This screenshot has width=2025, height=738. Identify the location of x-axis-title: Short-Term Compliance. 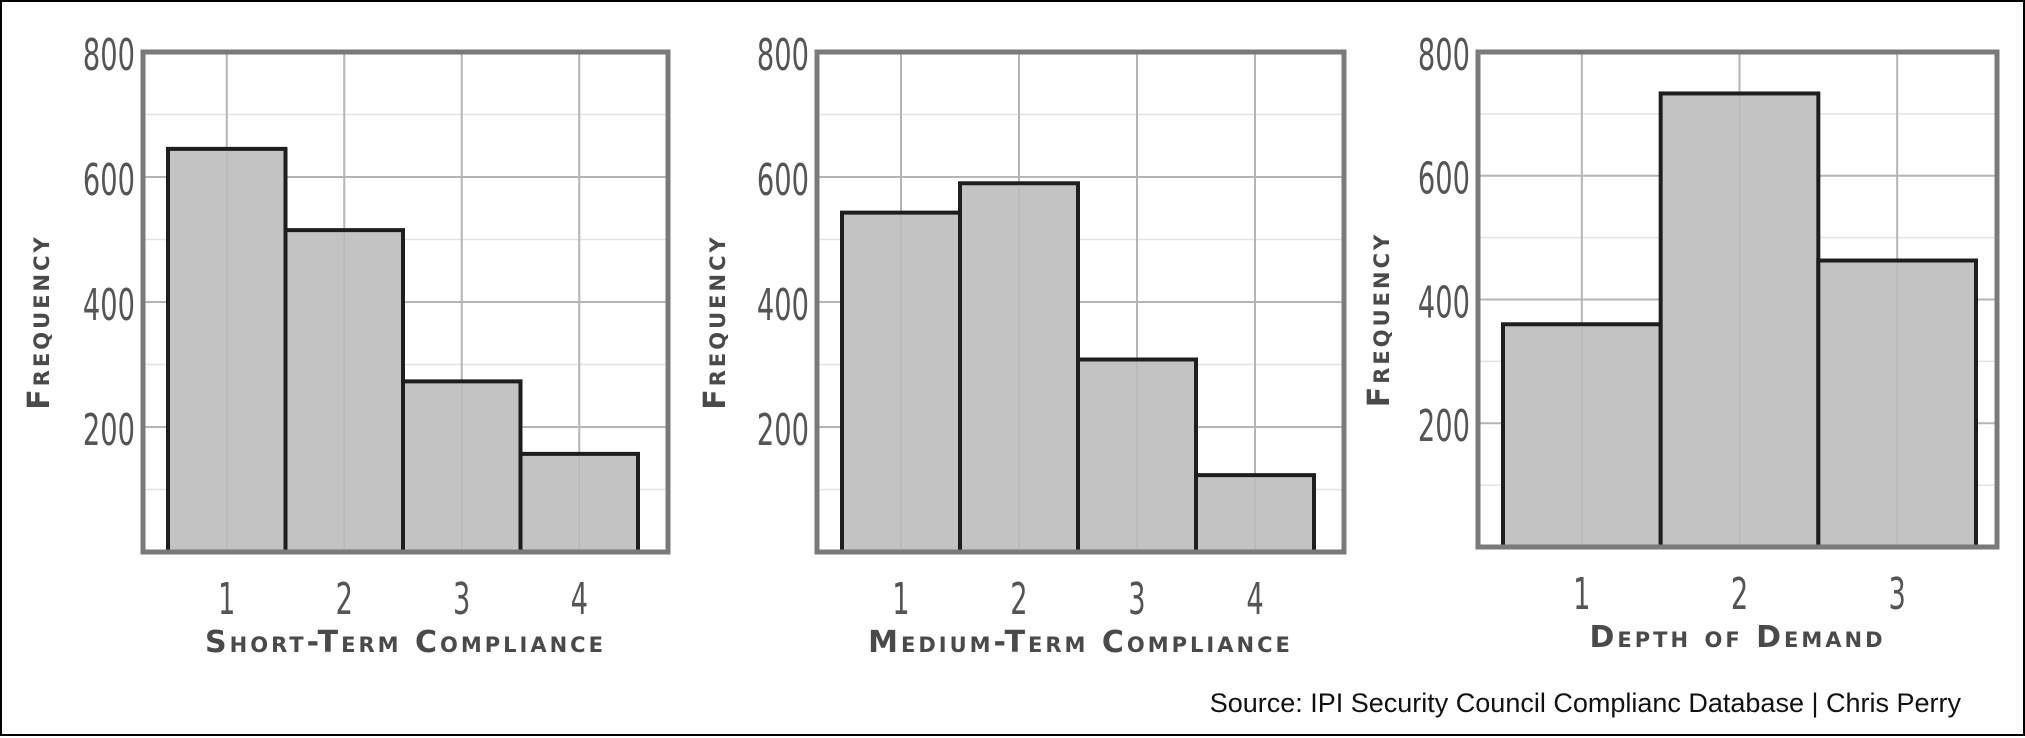
(405, 642).